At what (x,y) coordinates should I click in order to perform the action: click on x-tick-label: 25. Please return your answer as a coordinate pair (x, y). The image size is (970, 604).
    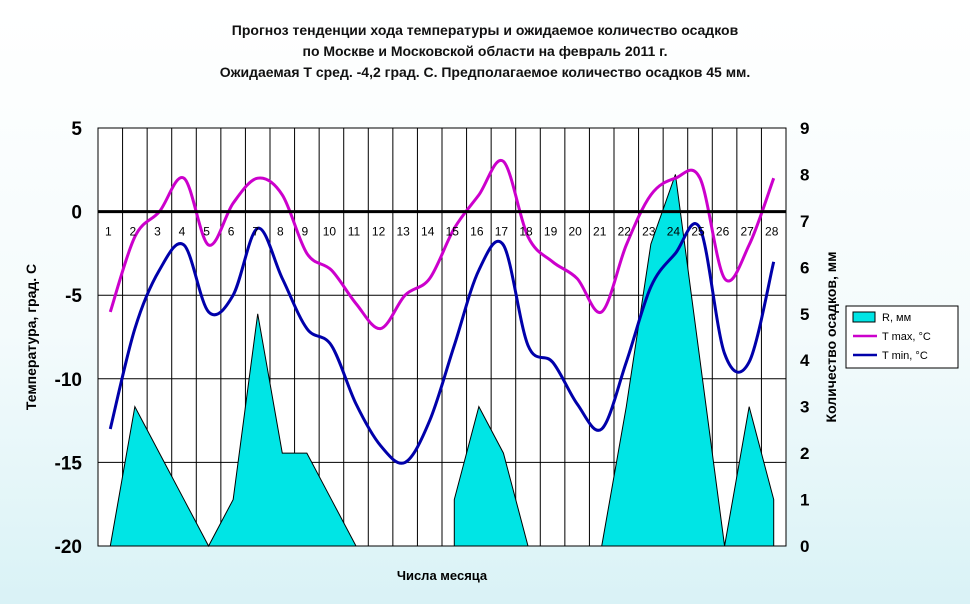
    Looking at the image, I should click on (698, 232).